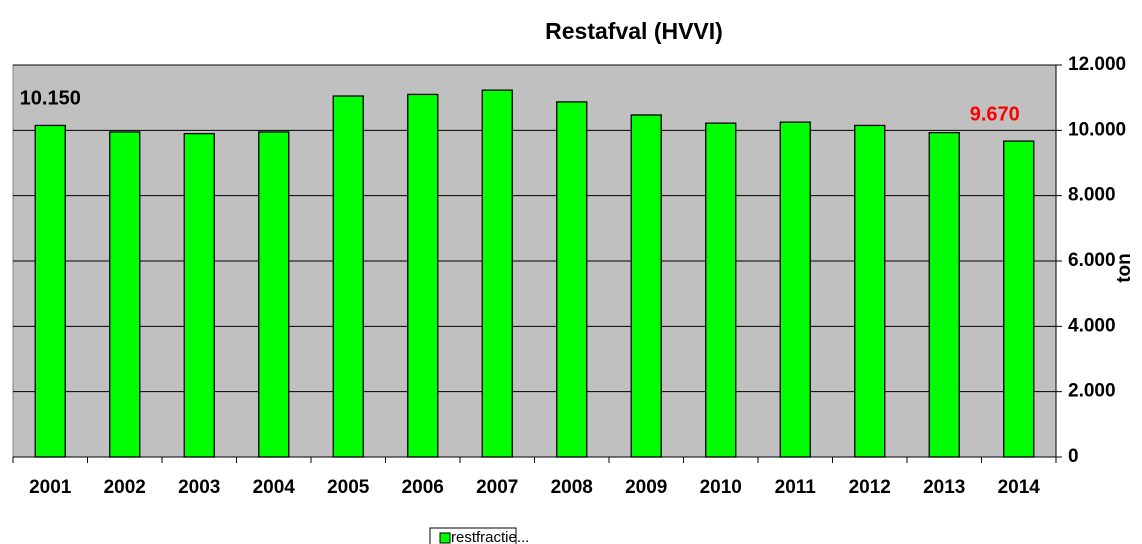 Image resolution: width=1142 pixels, height=544 pixels. Describe the element at coordinates (1092, 195) in the screenshot. I see `y-tick-label: 8.000` at that location.